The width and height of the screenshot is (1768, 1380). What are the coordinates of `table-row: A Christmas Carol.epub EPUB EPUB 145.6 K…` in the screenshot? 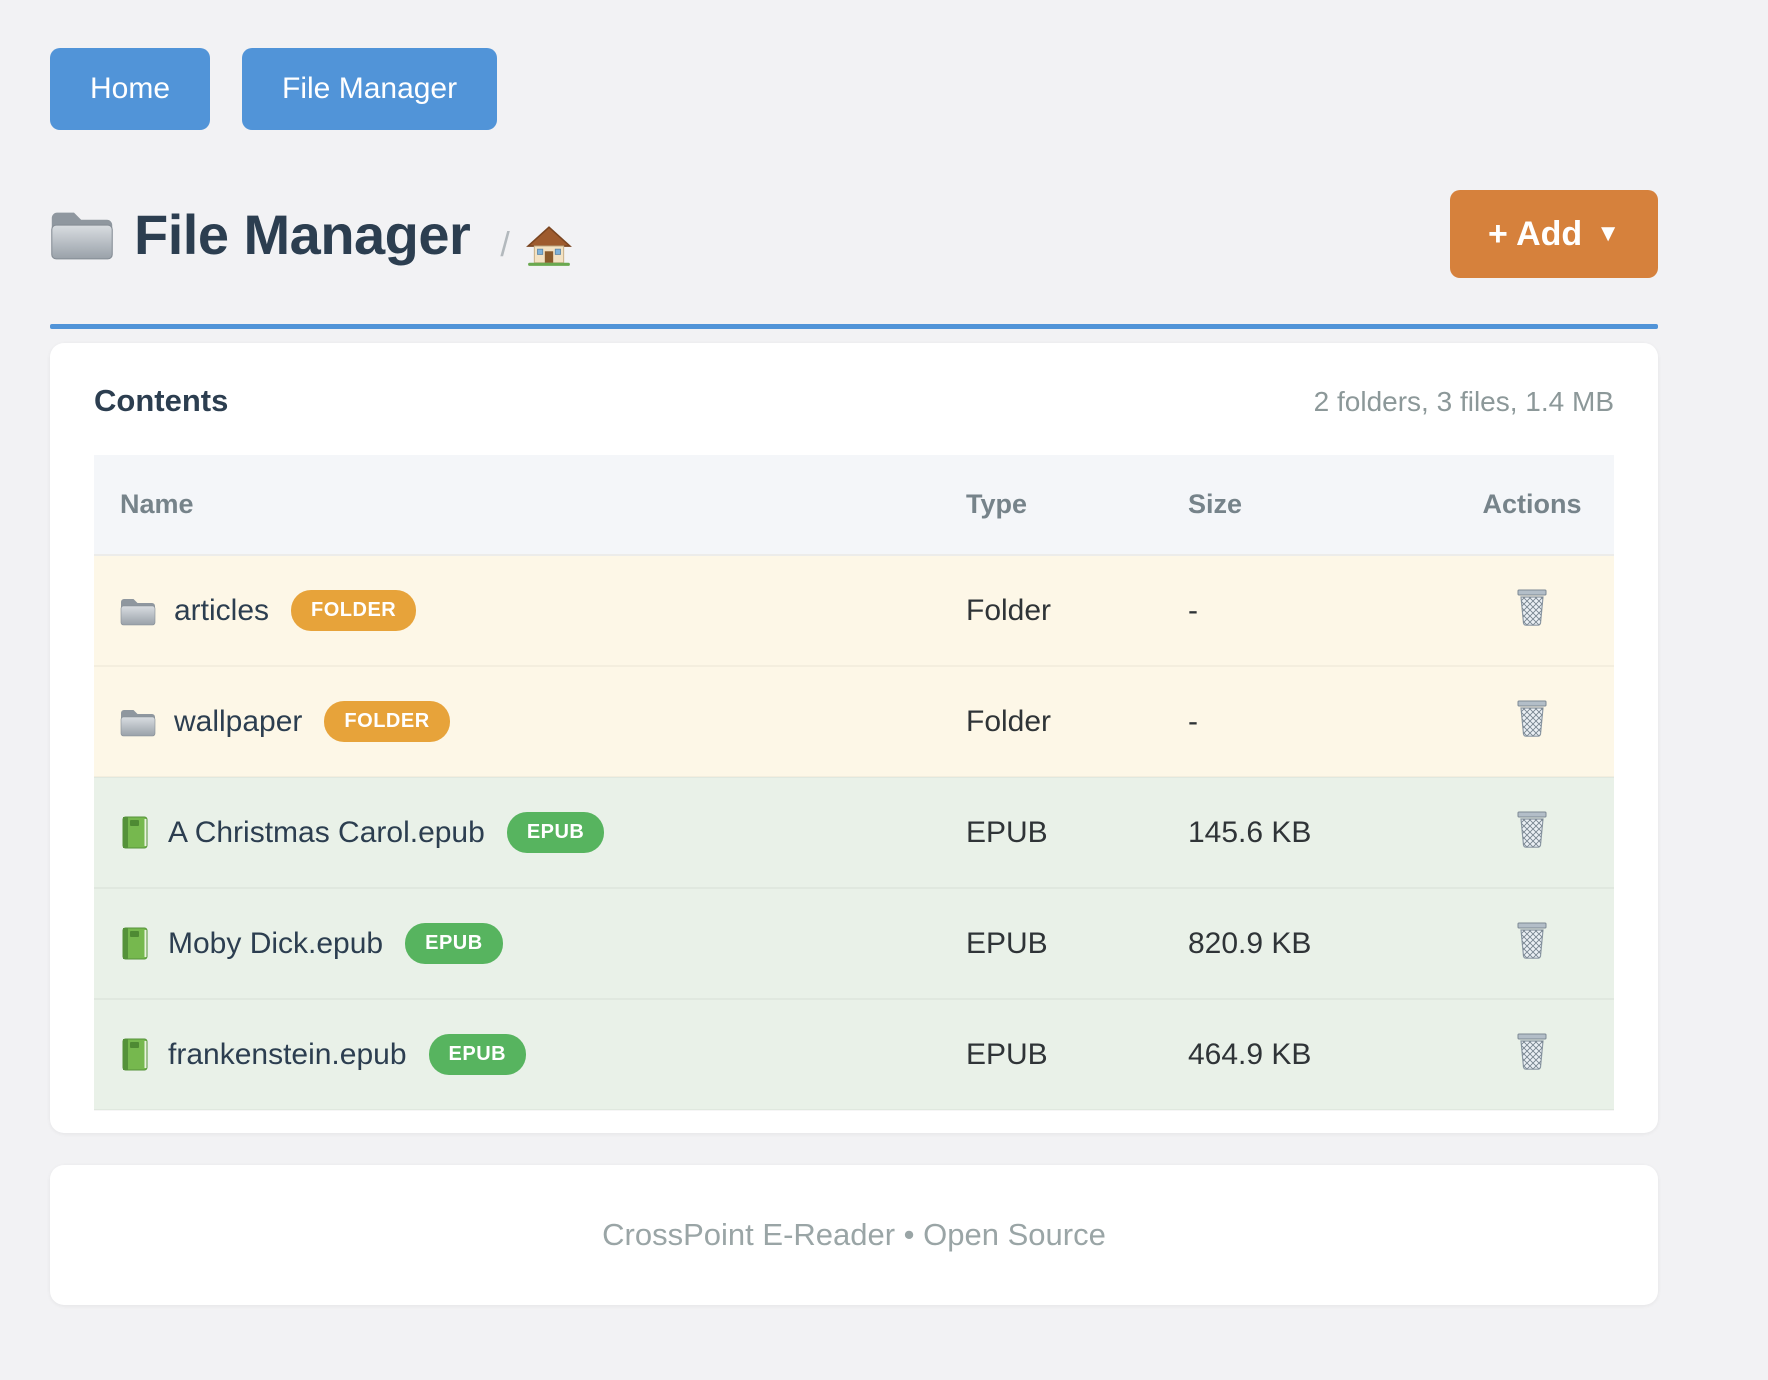 It's located at (854, 832).